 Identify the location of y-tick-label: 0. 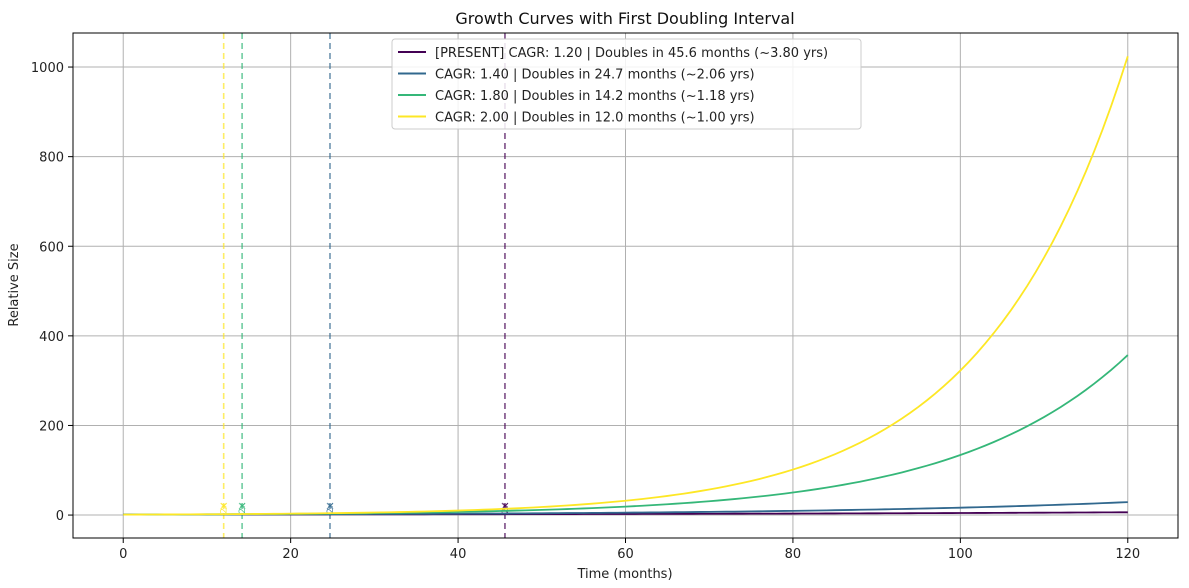
(60, 516).